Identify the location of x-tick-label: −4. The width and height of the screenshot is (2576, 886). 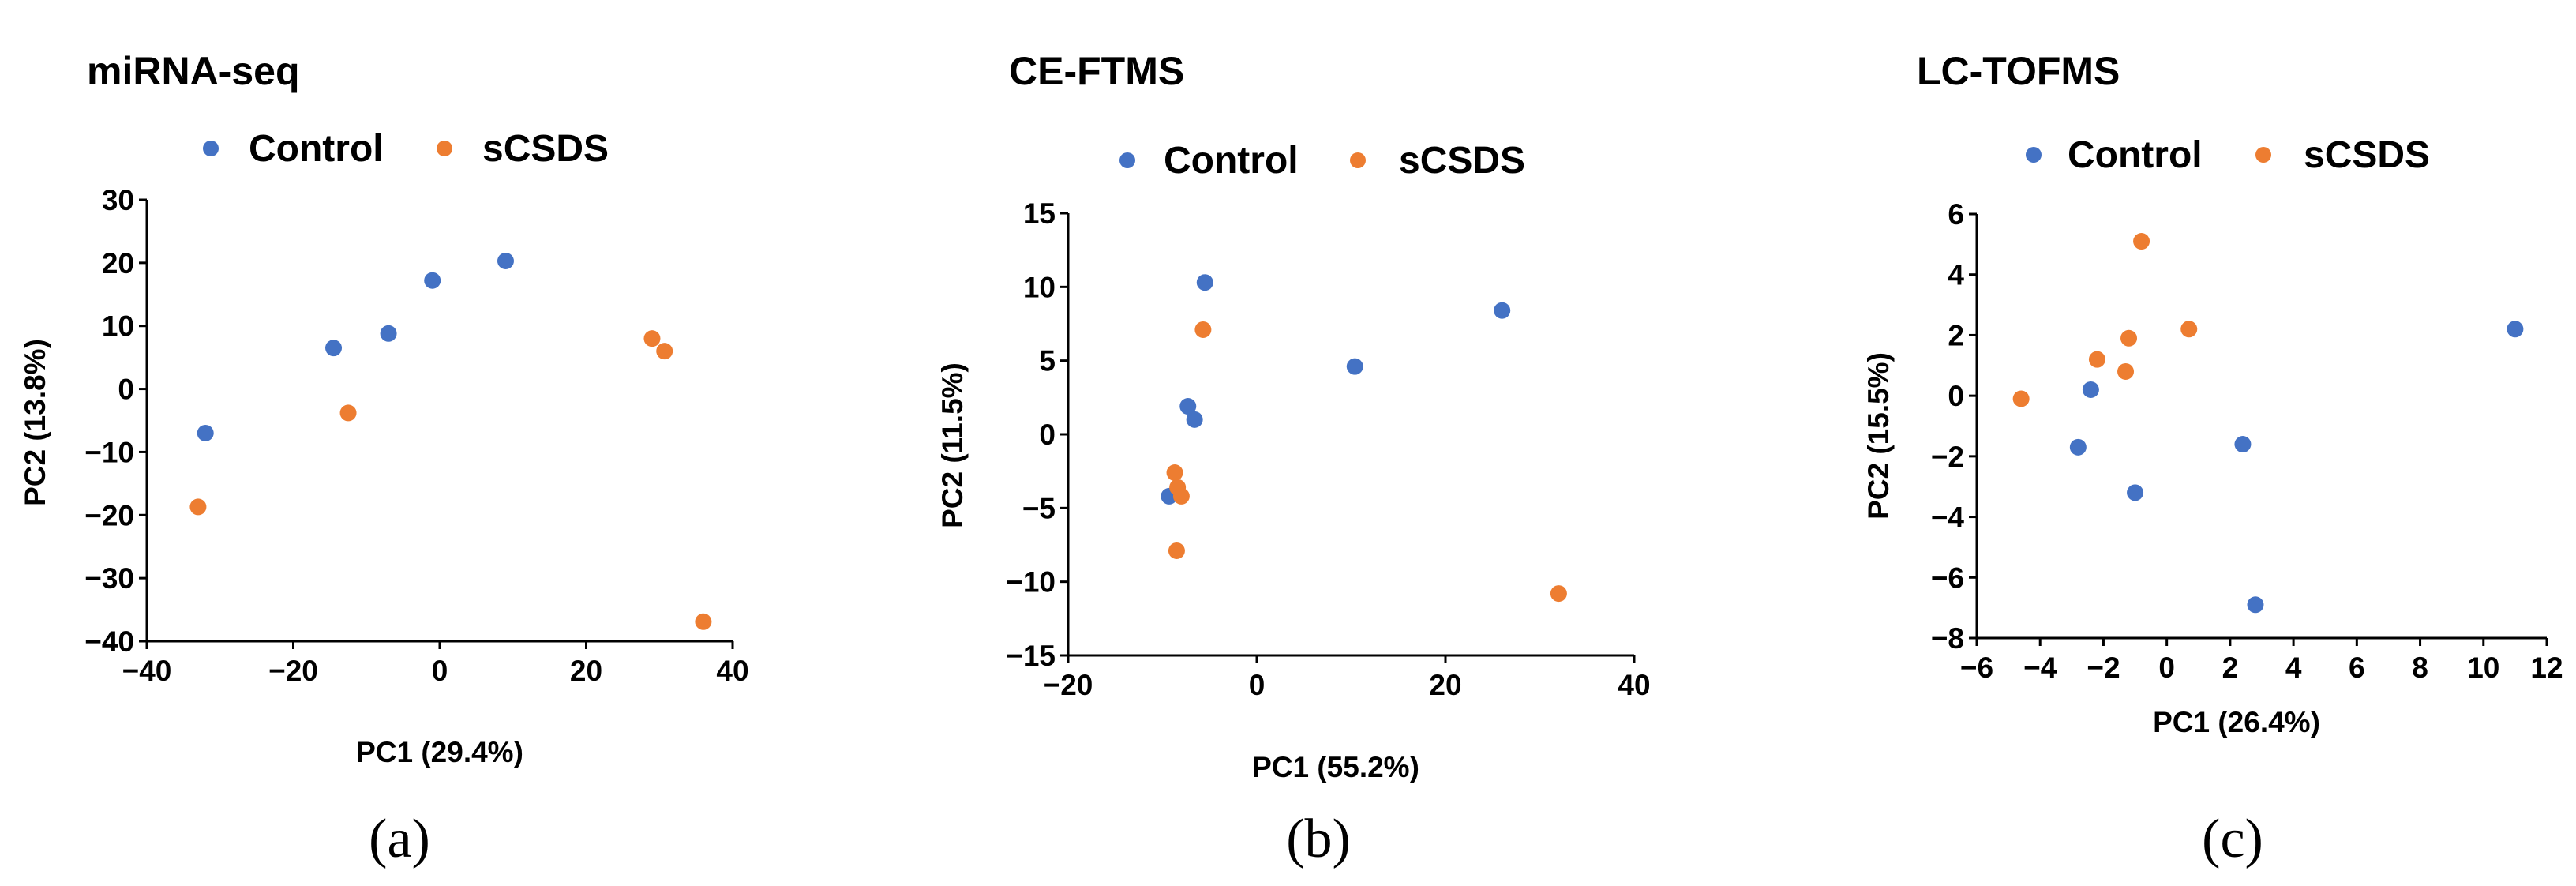
(2040, 667).